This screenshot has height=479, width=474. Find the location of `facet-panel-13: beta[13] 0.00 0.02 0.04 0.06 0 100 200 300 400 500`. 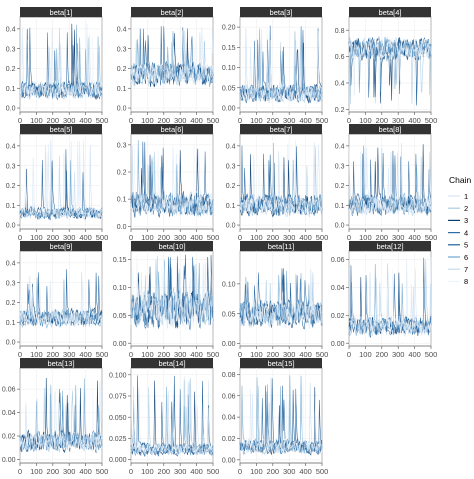

facet-panel-13: beta[13] 0.00 0.02 0.04 0.06 0 100 200 300 400 500 is located at coordinates (55, 417).